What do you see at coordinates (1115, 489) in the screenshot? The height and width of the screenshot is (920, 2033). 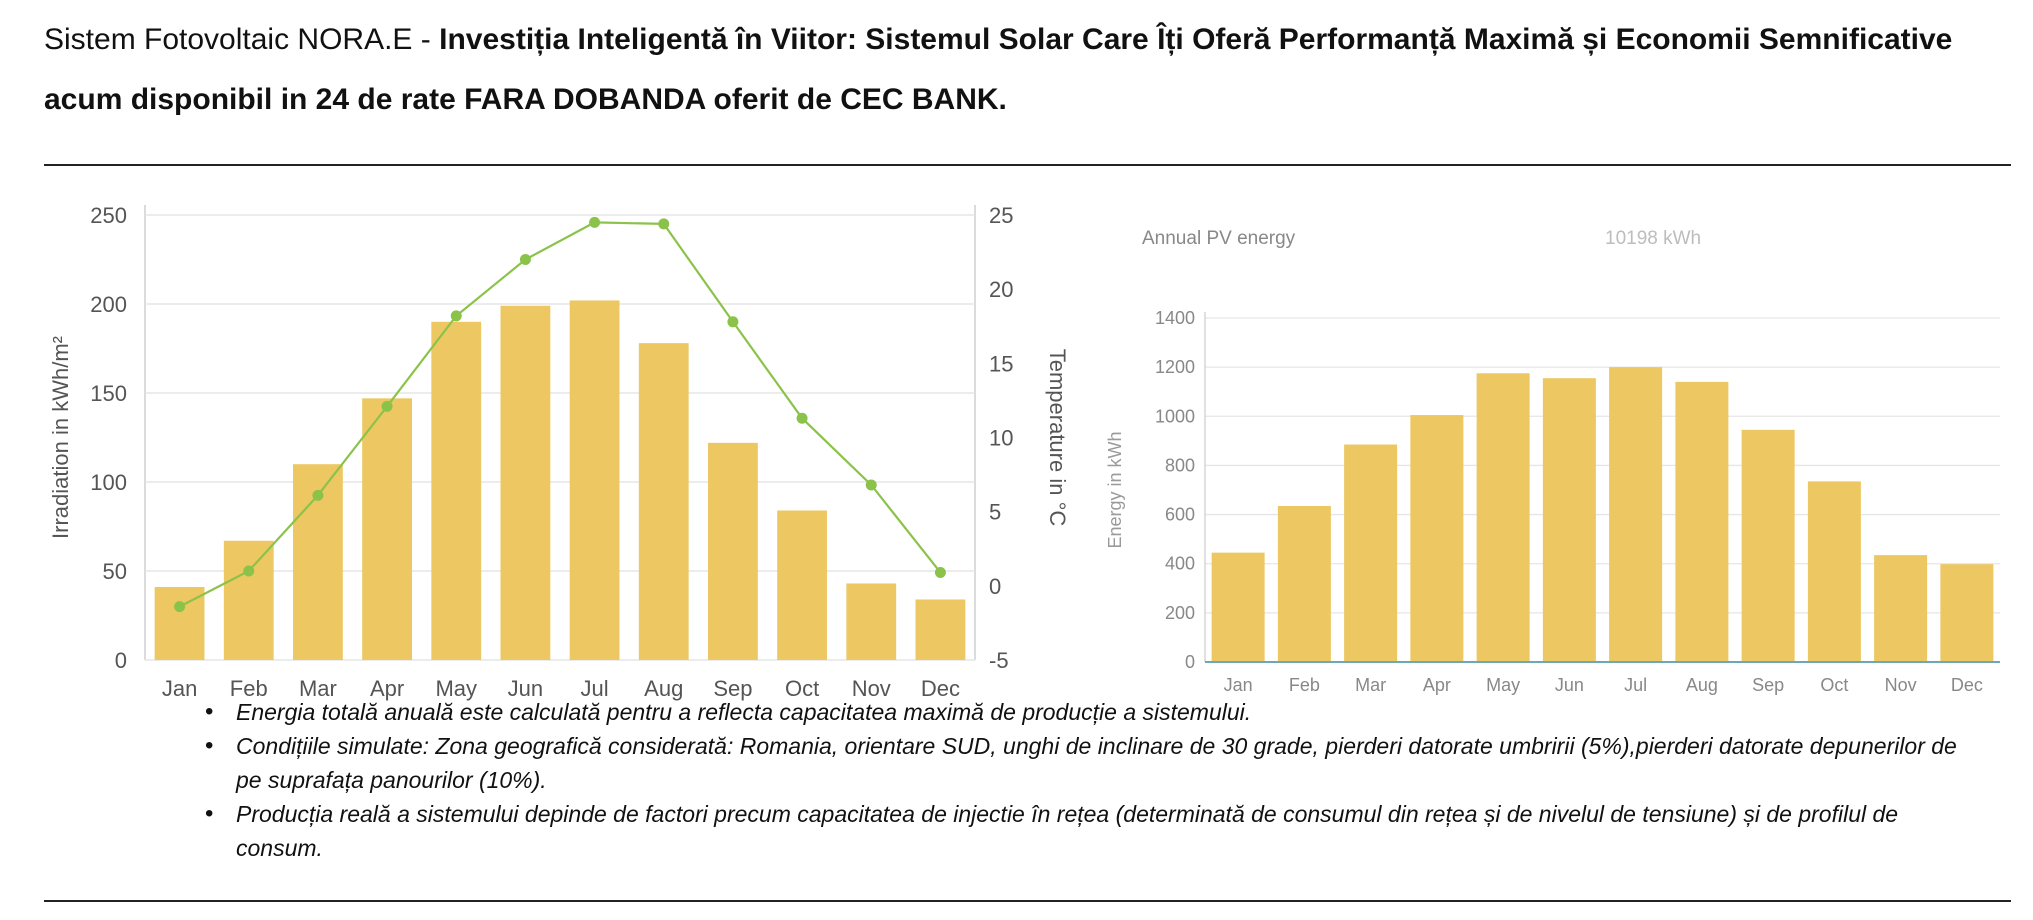 I see `y-axis-label: Energy in kWh` at bounding box center [1115, 489].